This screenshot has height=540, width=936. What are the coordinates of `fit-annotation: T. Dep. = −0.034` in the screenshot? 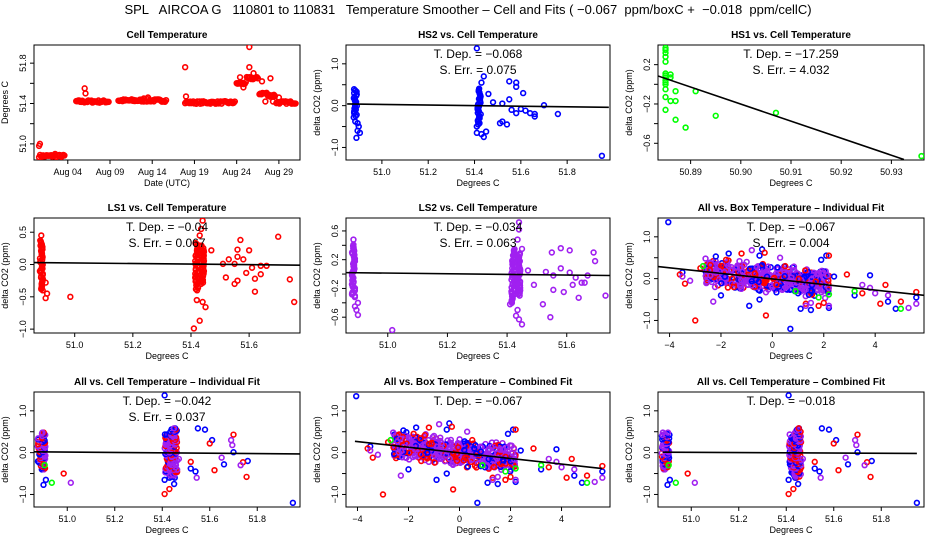 It's located at (478, 227).